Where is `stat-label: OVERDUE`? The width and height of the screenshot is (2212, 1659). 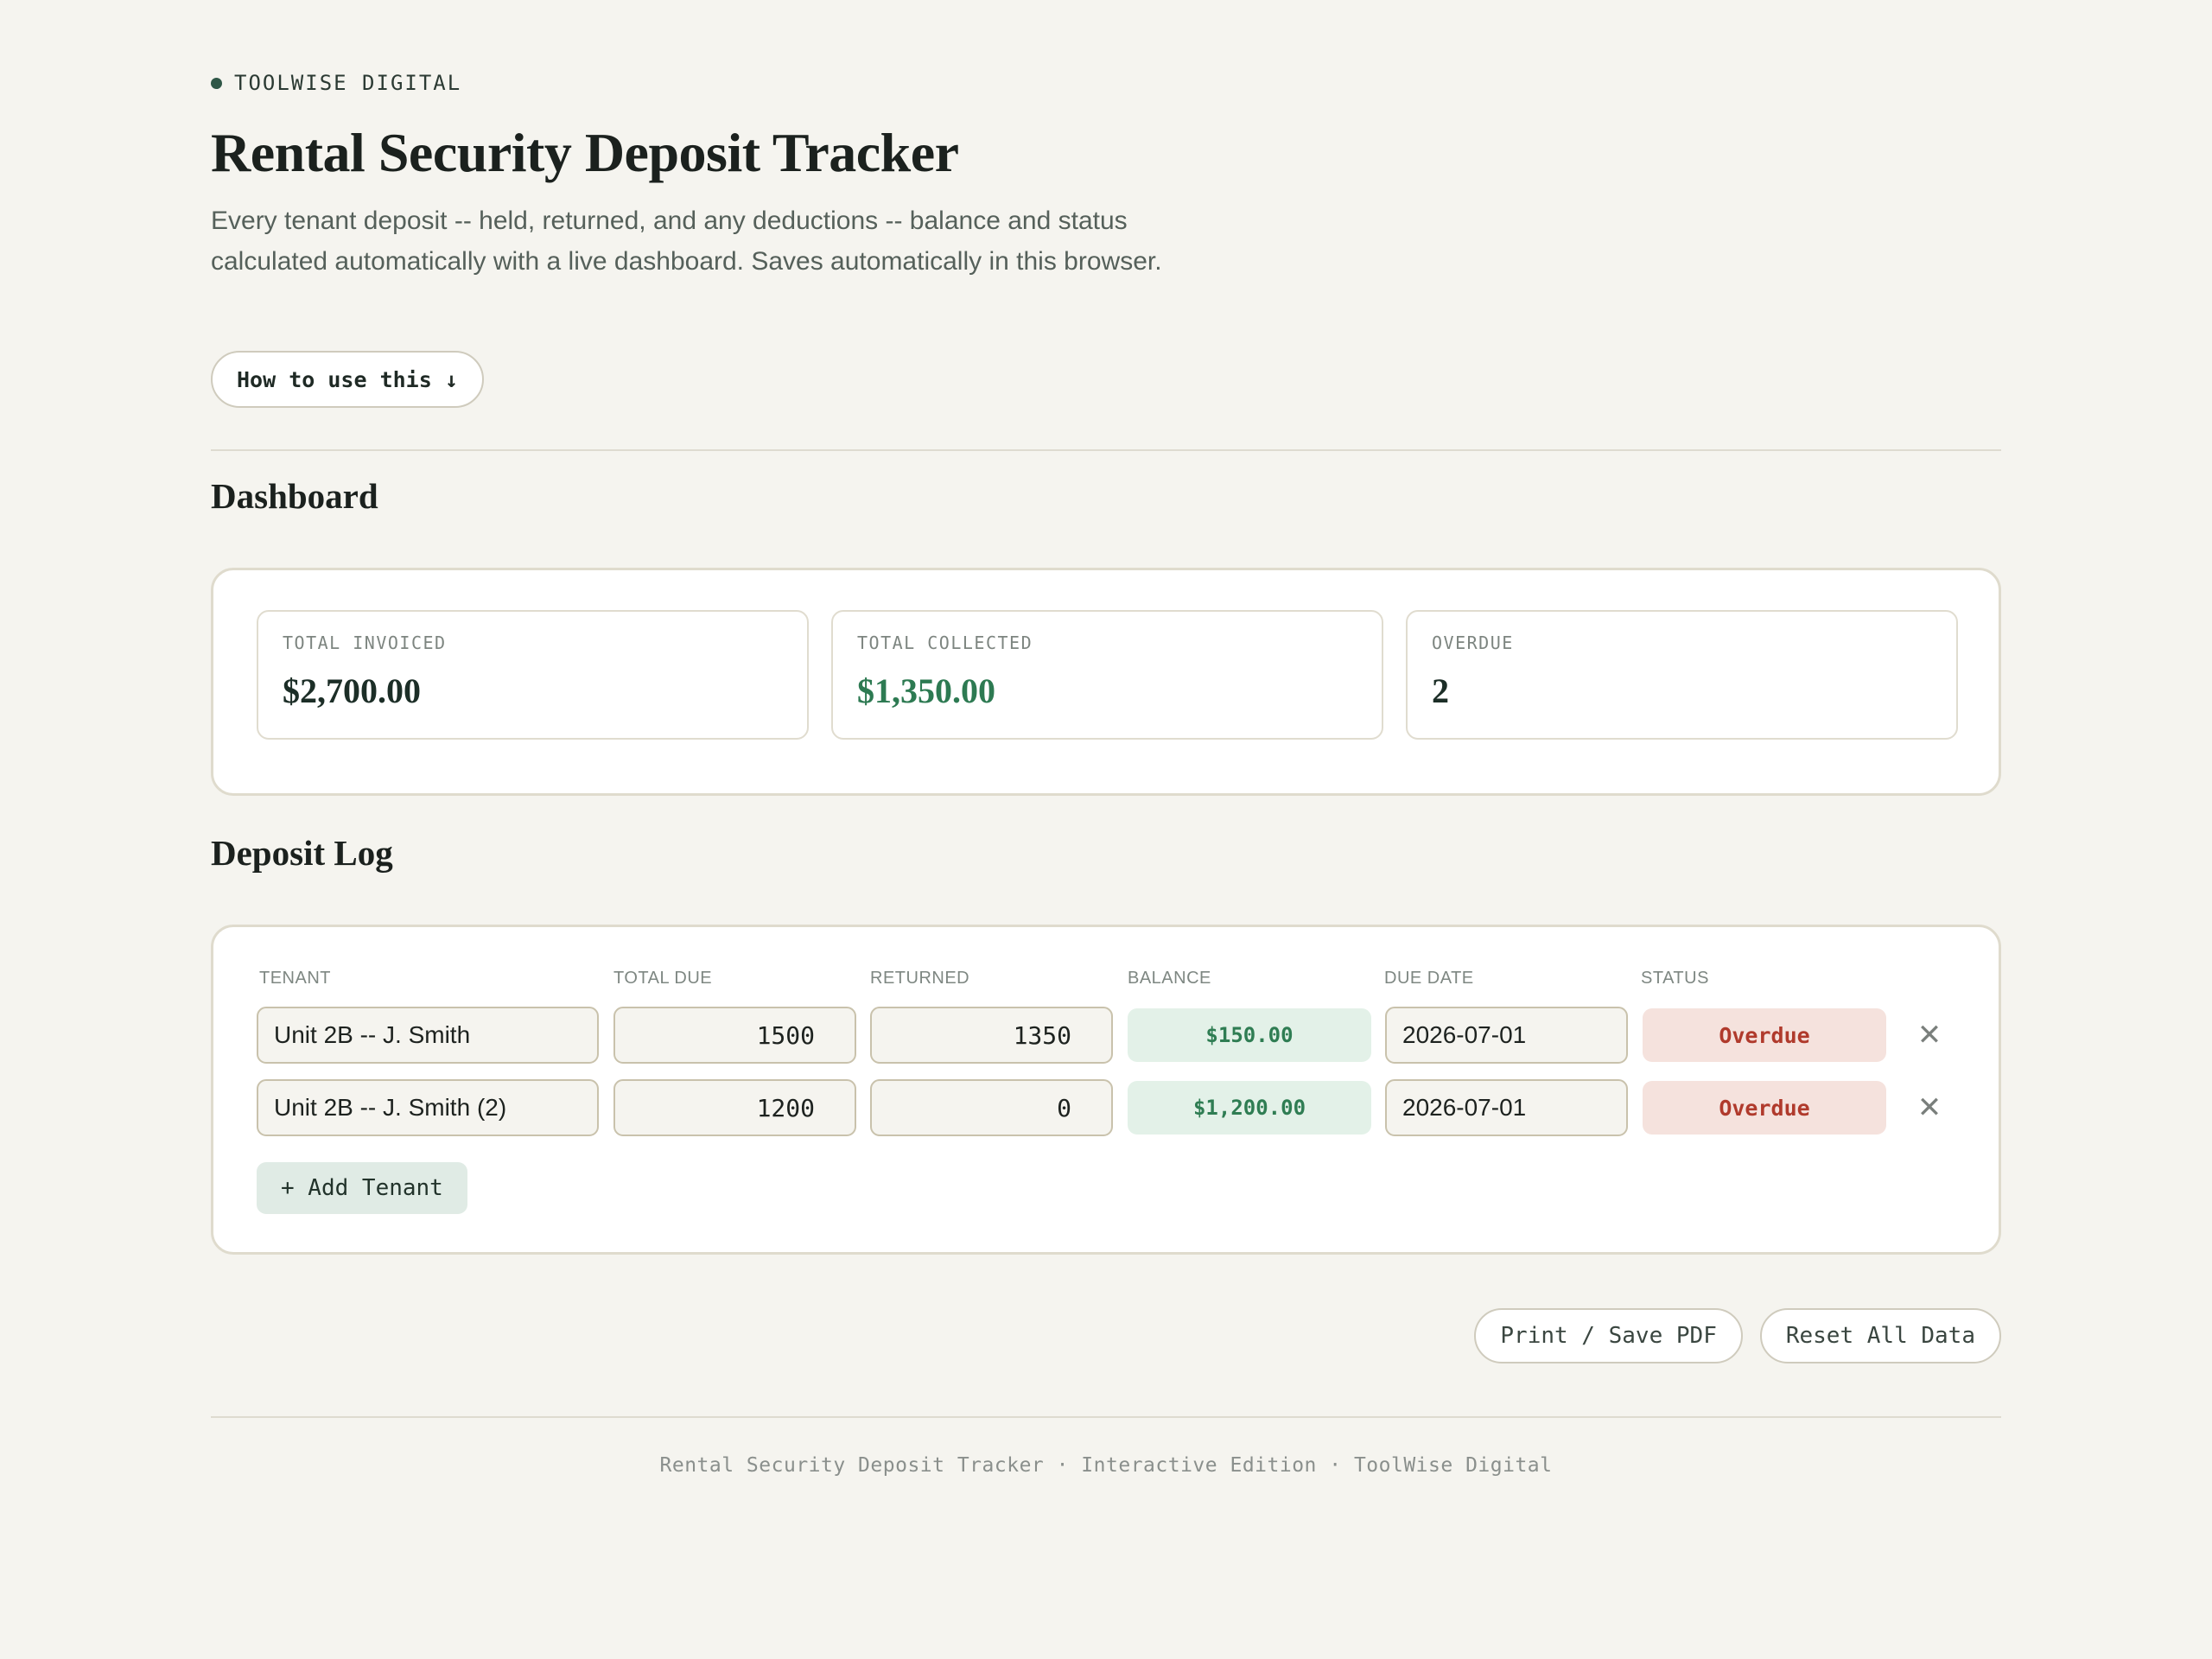 stat-label: OVERDUE is located at coordinates (1473, 642).